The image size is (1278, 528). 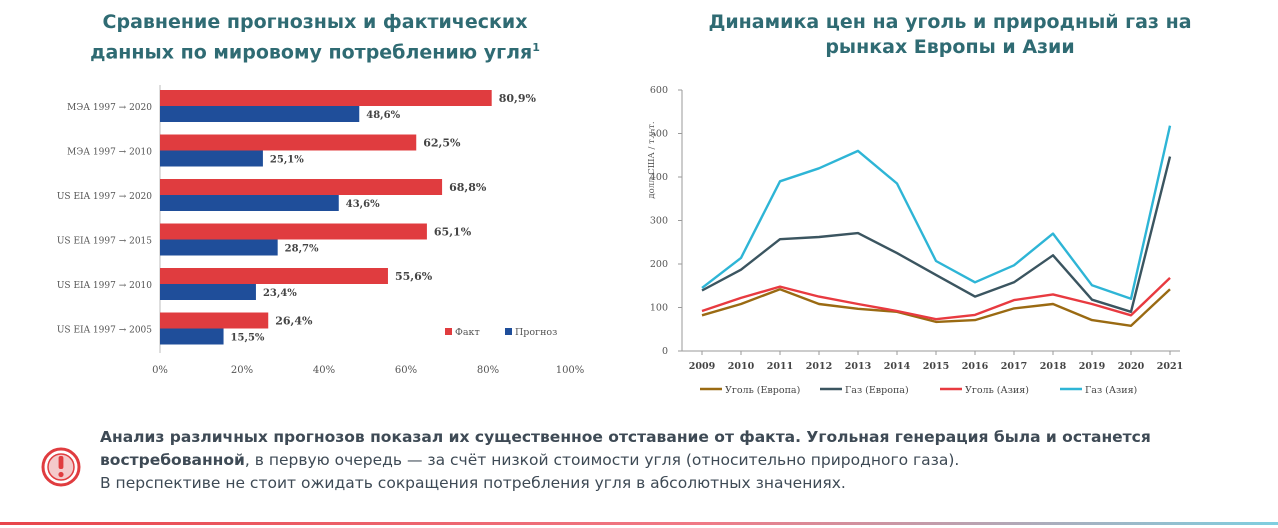 What do you see at coordinates (248, 338) in the screenshot?
I see `forecast-value-label: 15,5%` at bounding box center [248, 338].